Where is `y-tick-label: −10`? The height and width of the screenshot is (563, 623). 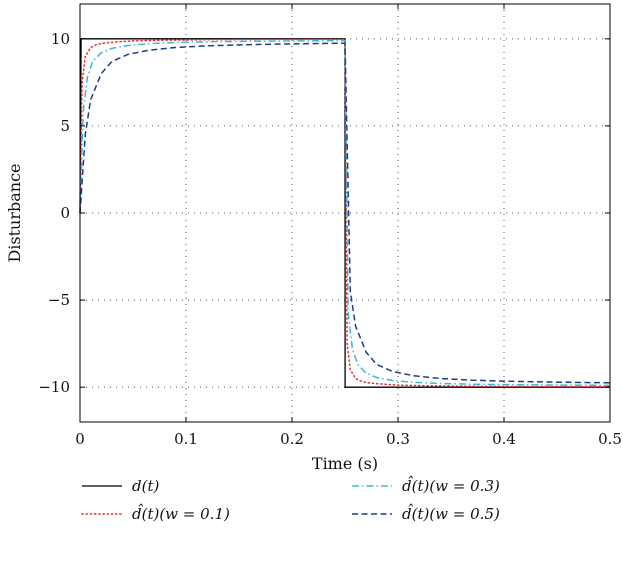 y-tick-label: −10 is located at coordinates (54, 387).